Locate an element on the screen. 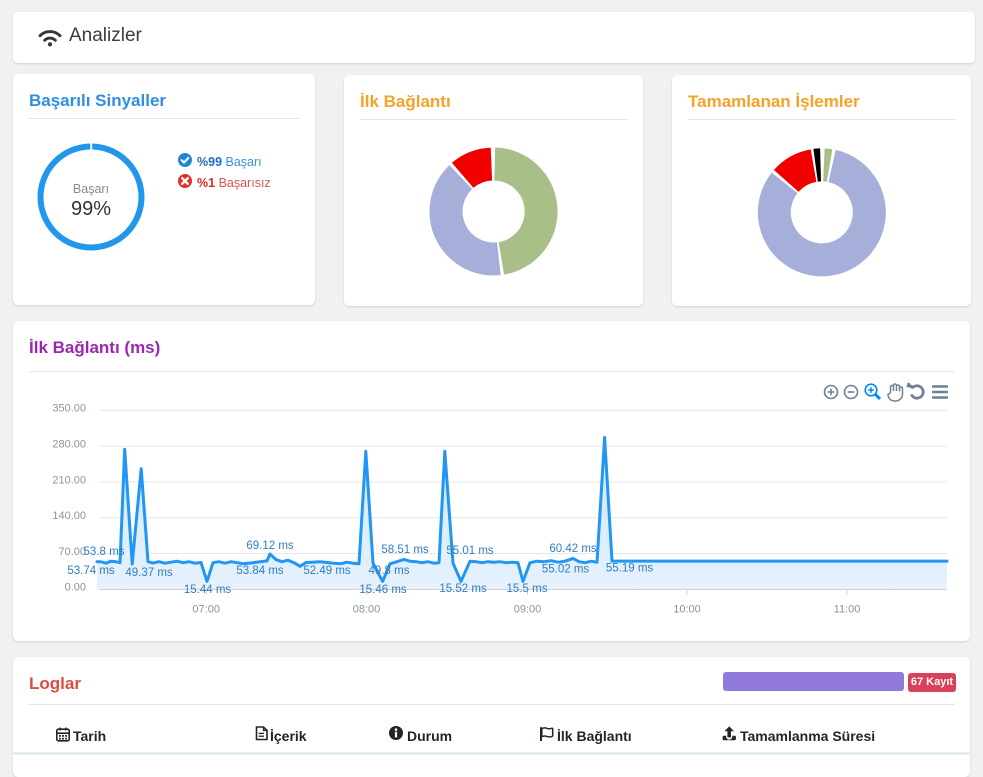 This screenshot has height=777, width=983. svg-text: 15.44 ms is located at coordinates (208, 590).